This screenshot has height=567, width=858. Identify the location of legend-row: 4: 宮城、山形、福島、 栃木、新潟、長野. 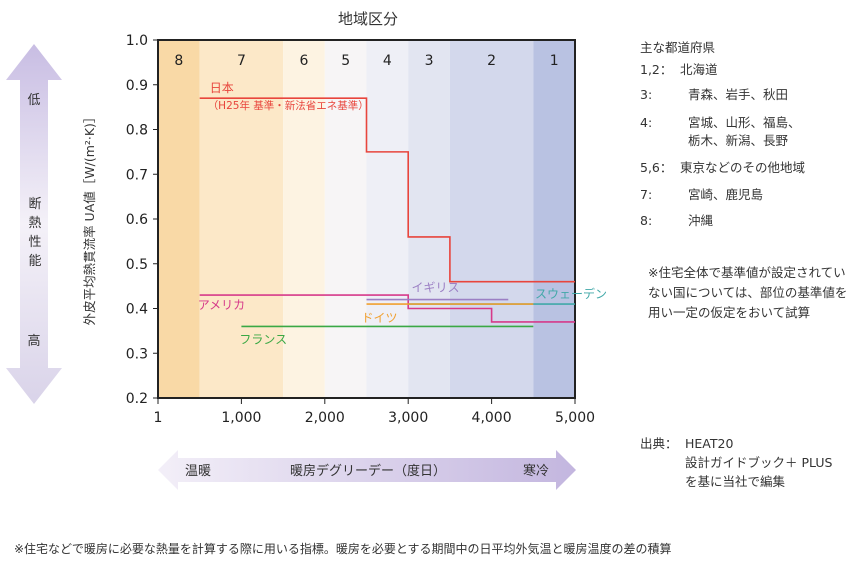
(720, 132).